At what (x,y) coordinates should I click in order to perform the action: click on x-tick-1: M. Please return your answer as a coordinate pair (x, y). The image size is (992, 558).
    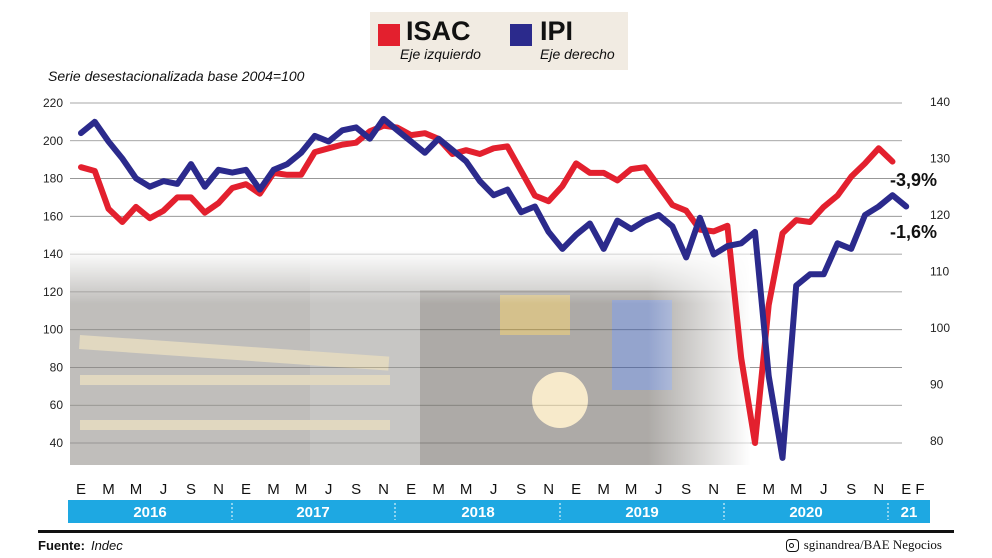
    Looking at the image, I should click on (108, 489).